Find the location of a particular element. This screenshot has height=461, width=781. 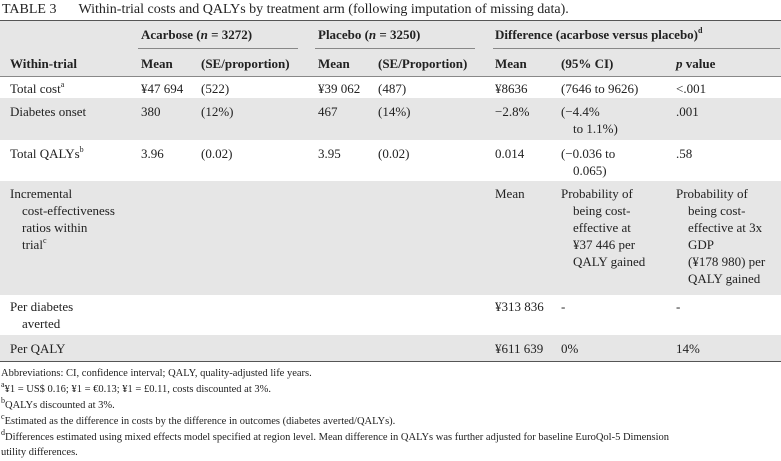

cell-total-cost-diff-ci: (7646 to 9626) is located at coordinates (600, 88).